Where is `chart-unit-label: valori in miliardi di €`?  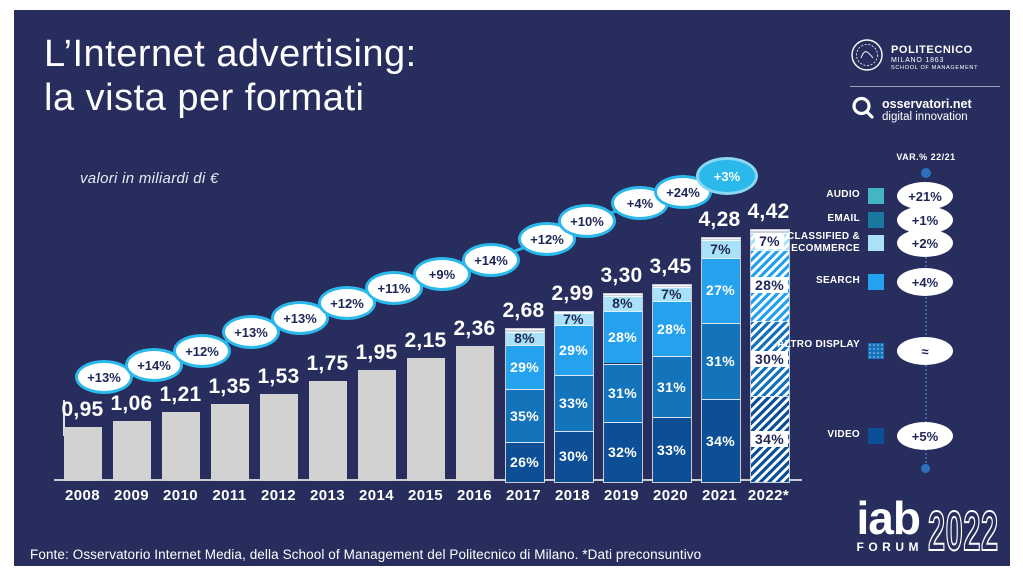
chart-unit-label: valori in miliardi di € is located at coordinates (149, 178).